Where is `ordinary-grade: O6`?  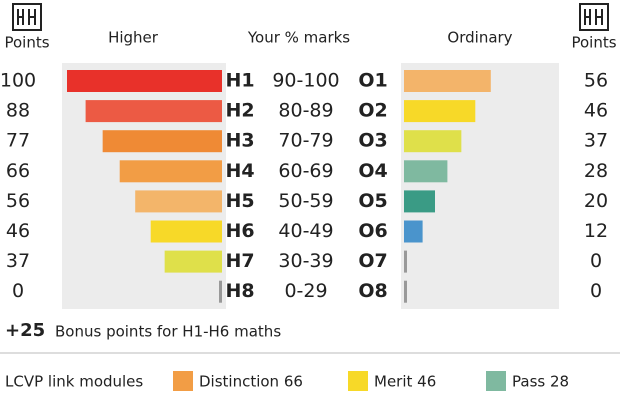
ordinary-grade: O6 is located at coordinates (372, 231).